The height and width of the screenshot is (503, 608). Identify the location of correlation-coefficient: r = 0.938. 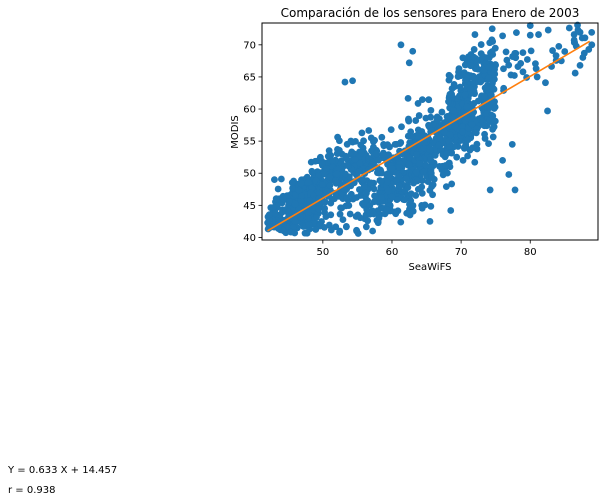
(32, 490).